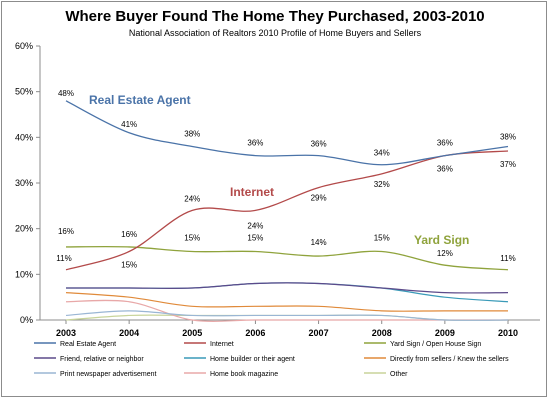  Describe the element at coordinates (508, 164) in the screenshot. I see `data-label: 37%` at that location.